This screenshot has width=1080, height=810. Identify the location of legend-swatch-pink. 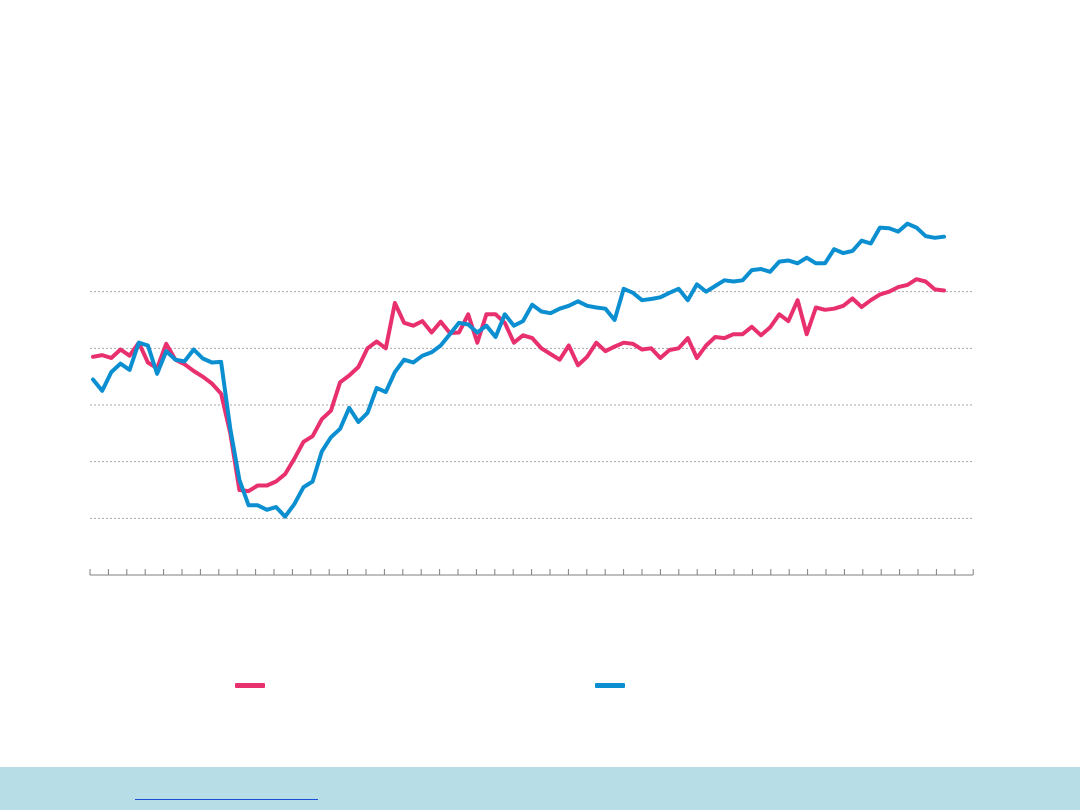
(250, 685).